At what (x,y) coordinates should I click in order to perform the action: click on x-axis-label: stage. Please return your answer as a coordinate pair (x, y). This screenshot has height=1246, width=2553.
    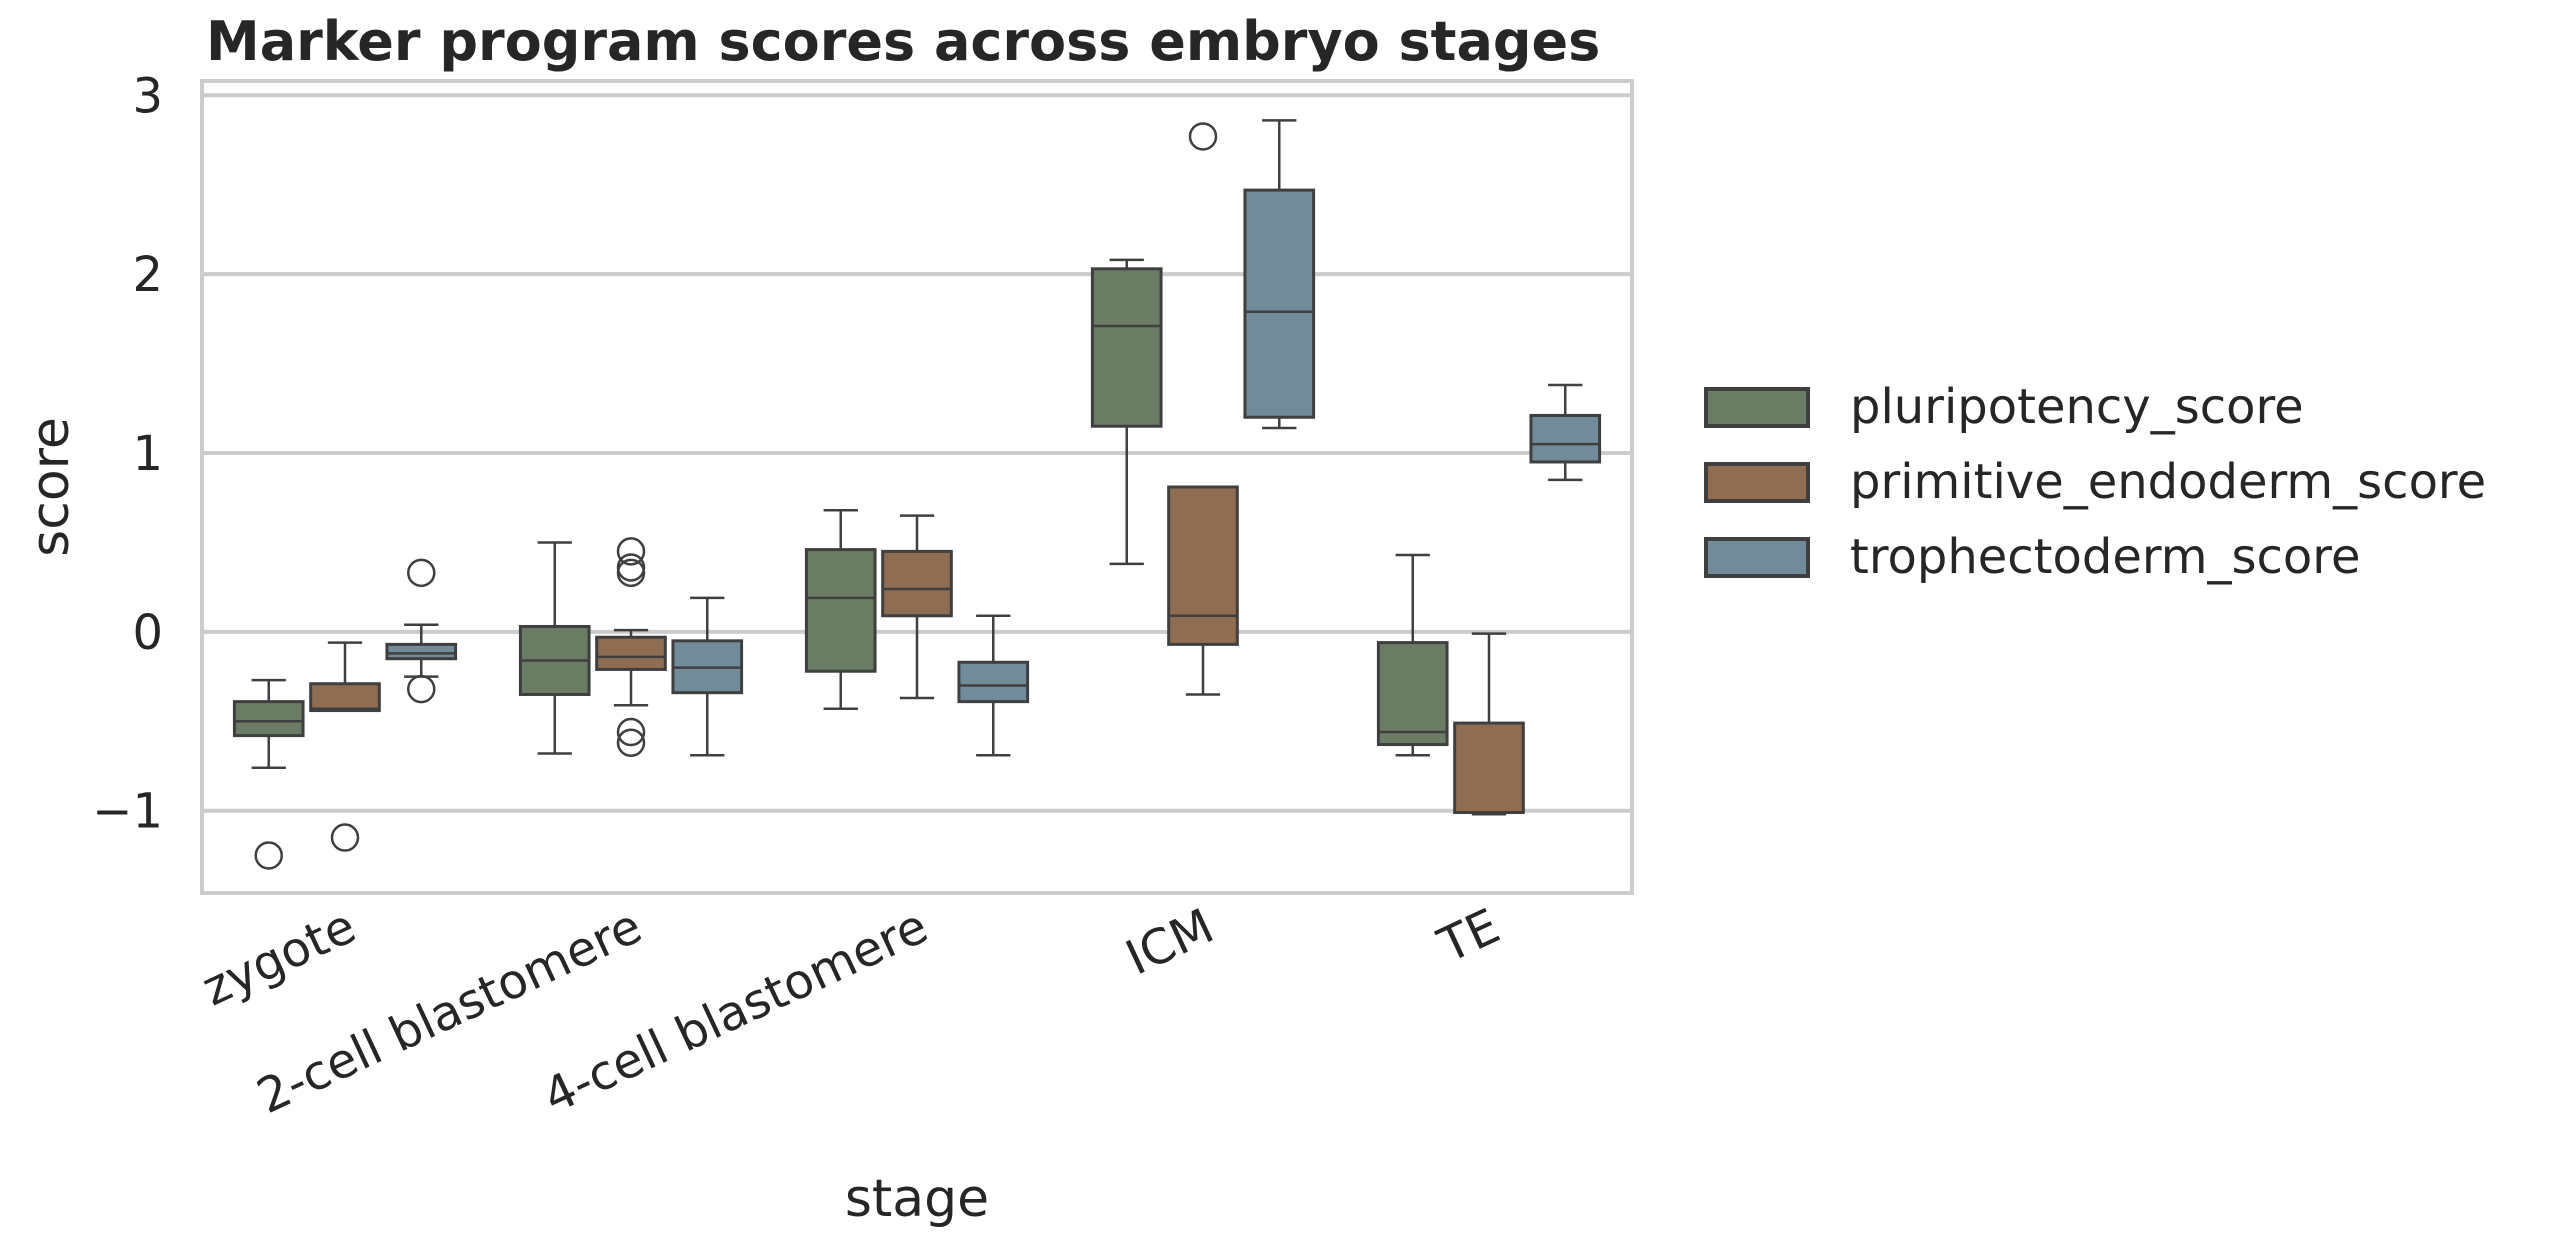
    Looking at the image, I should click on (917, 1199).